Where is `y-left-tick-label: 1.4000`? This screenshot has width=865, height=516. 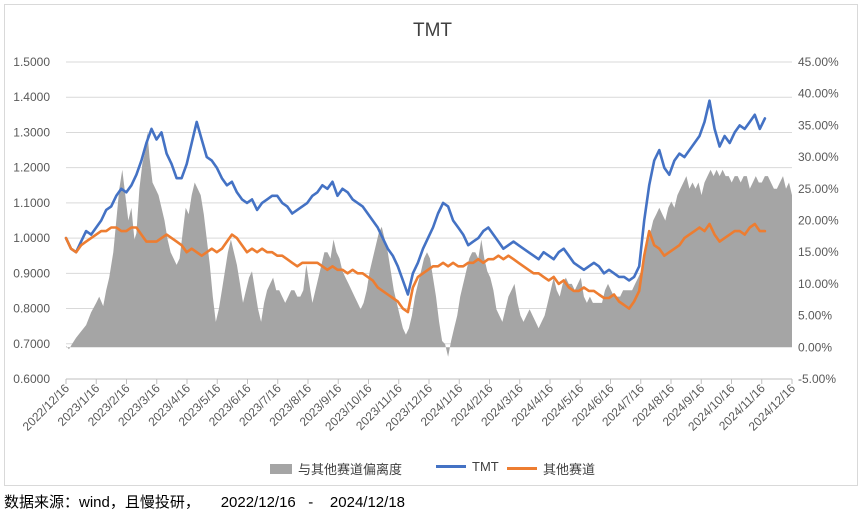
y-left-tick-label: 1.4000 is located at coordinates (31, 97).